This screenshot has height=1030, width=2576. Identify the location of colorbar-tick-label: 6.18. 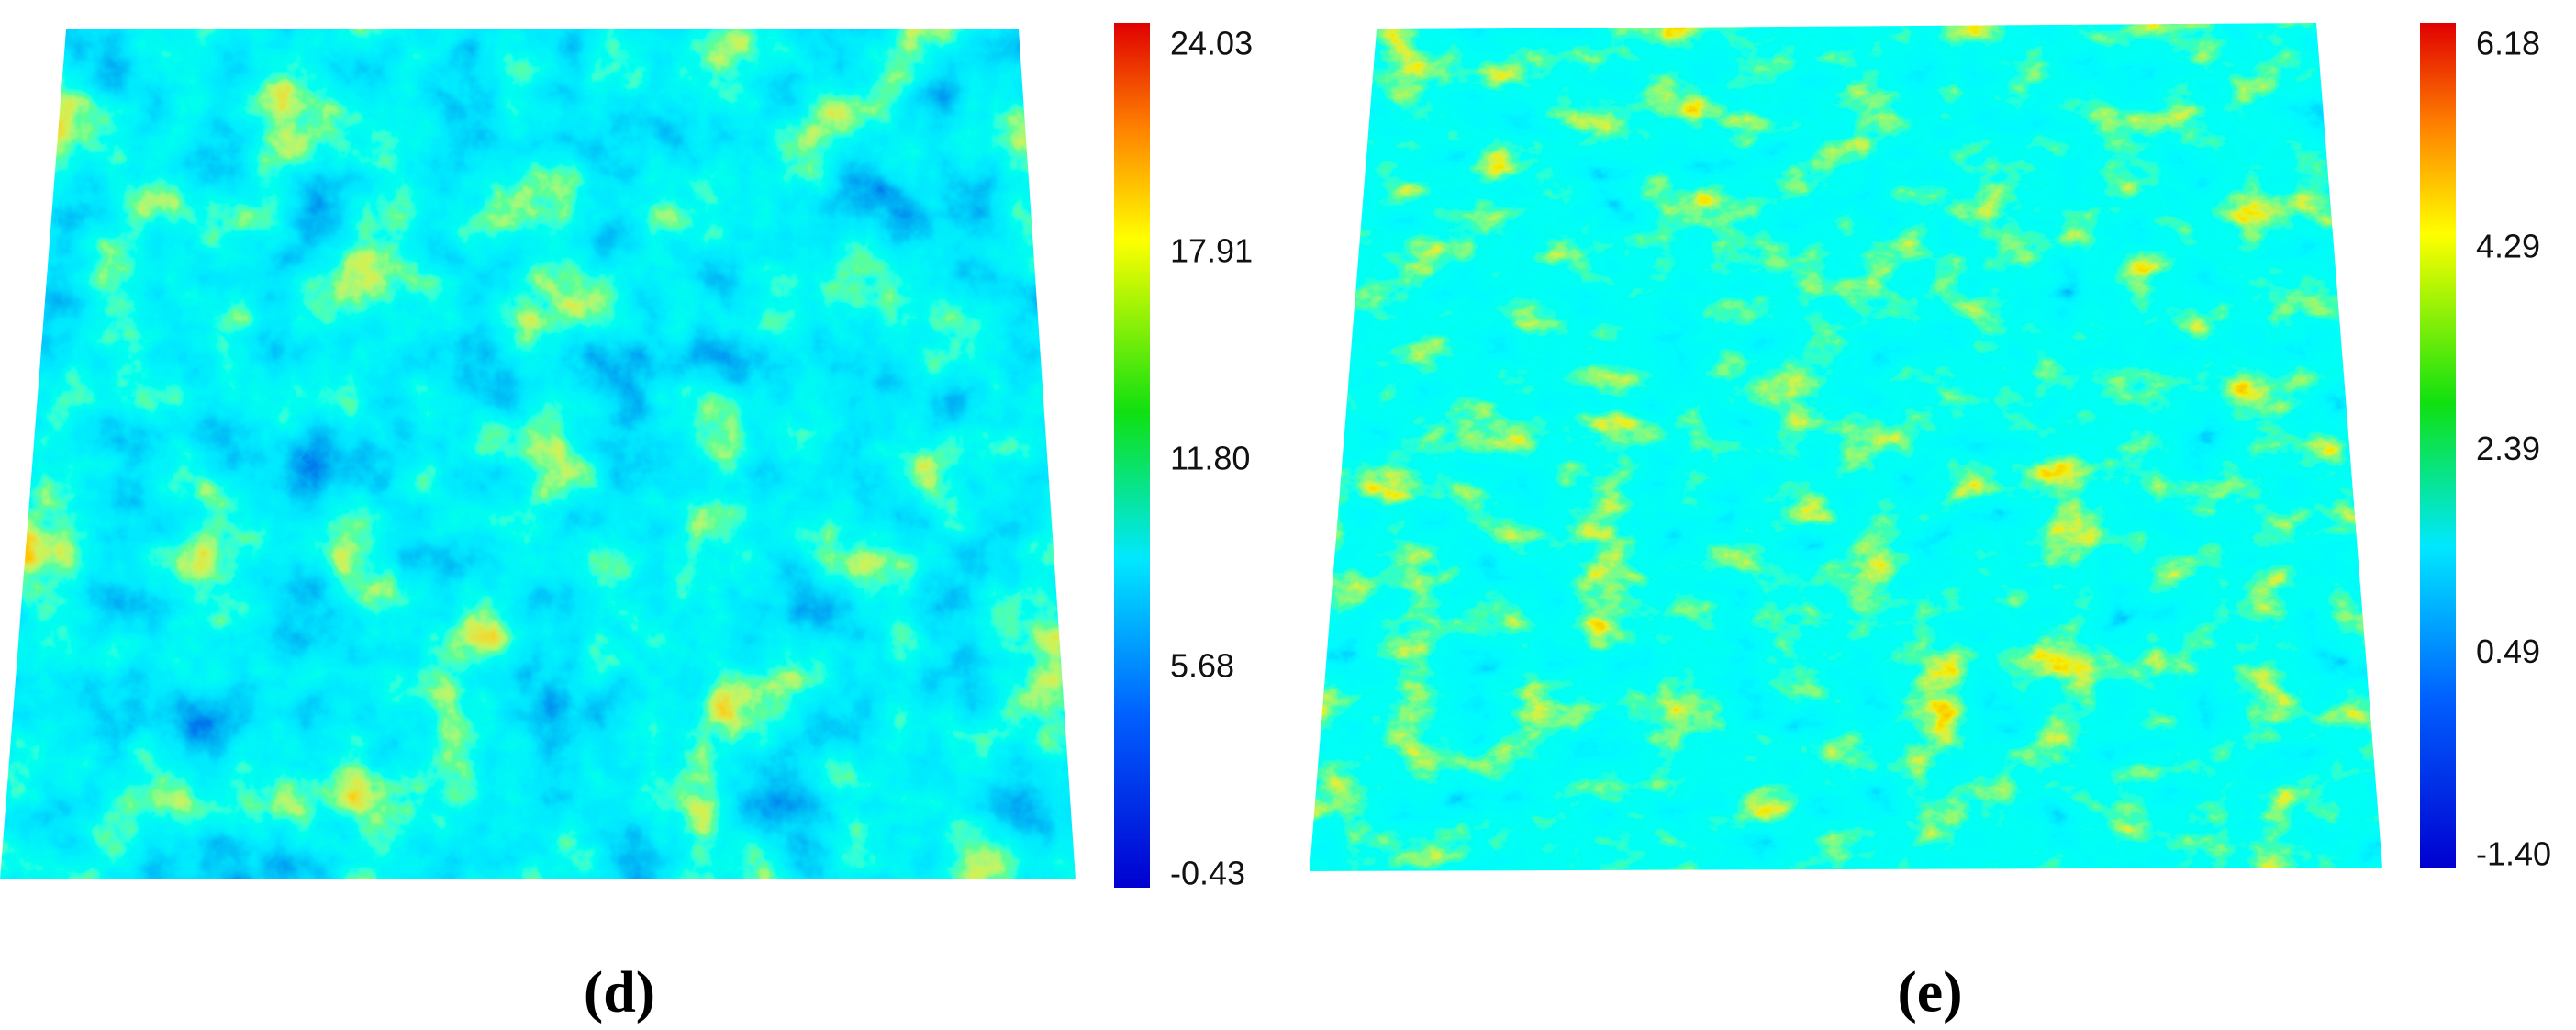
(2508, 43).